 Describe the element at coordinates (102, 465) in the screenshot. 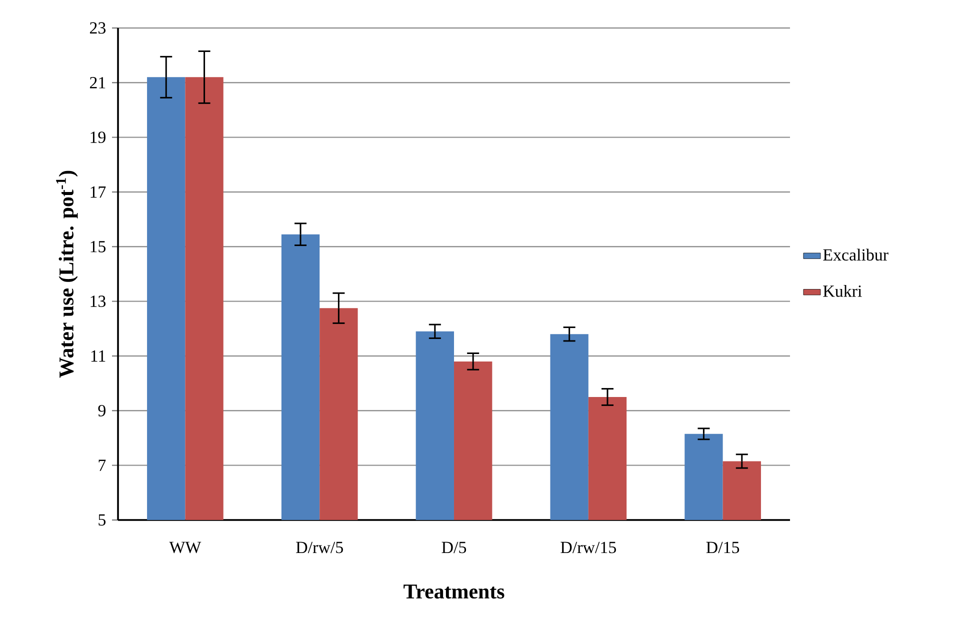

I see `y-tick-label: 7` at that location.